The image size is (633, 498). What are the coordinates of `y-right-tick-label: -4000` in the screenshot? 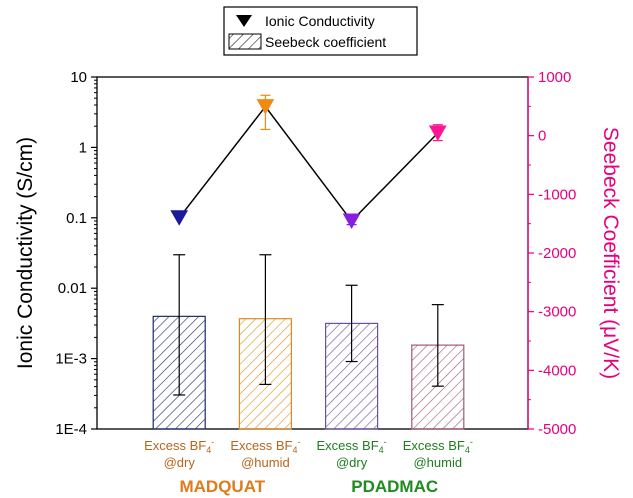 It's located at (557, 370).